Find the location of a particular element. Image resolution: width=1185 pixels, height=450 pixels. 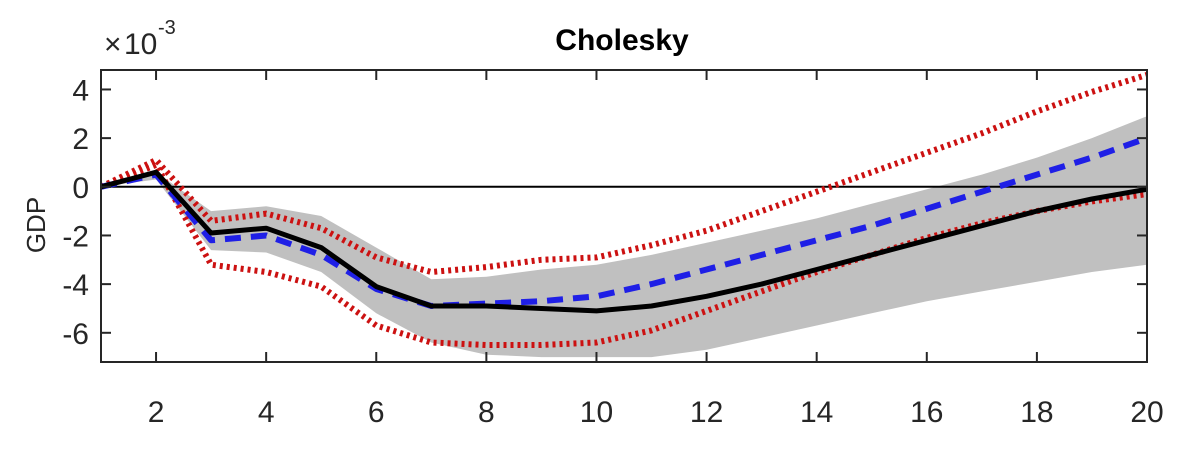

x-tick-label: 8 is located at coordinates (486, 412).